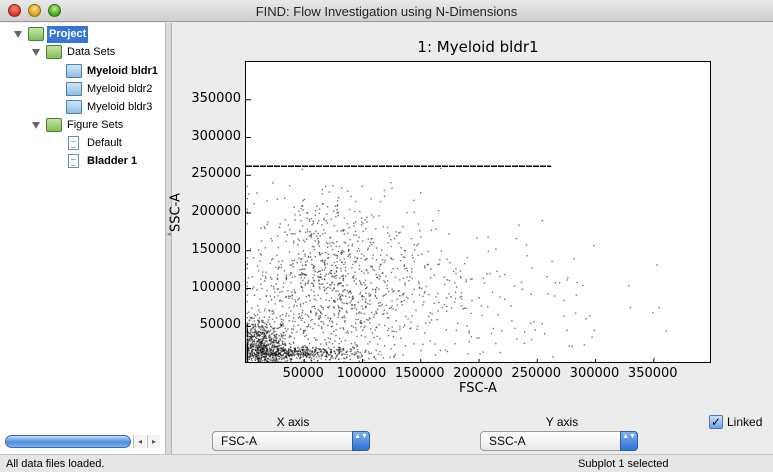 This screenshot has height=472, width=773. What do you see at coordinates (14, 10) in the screenshot?
I see `close-window-button` at bounding box center [14, 10].